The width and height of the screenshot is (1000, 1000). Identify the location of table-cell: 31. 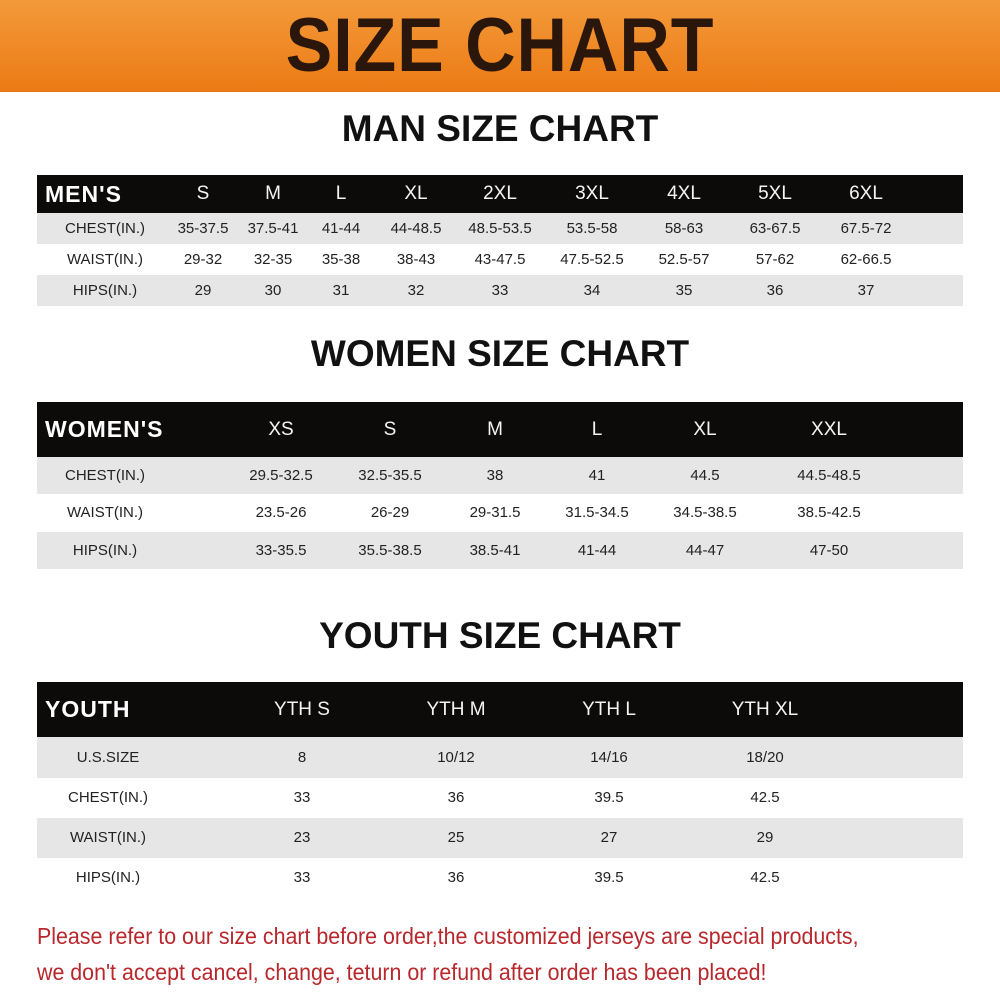
(341, 290).